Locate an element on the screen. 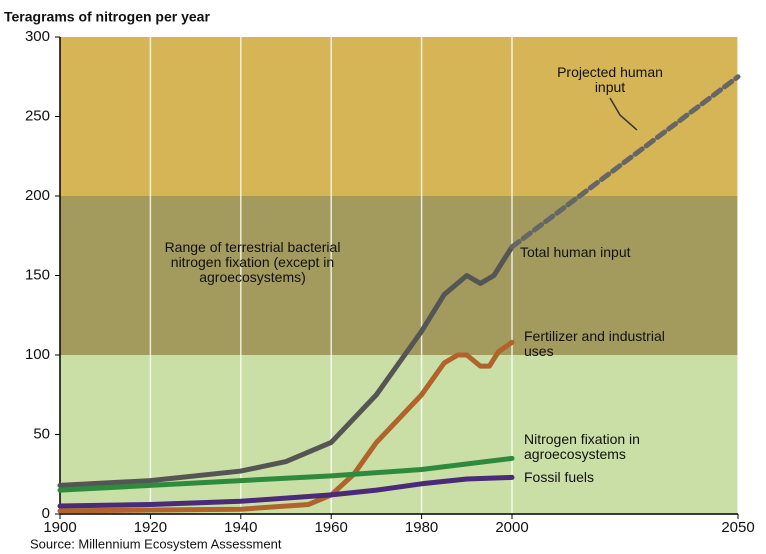 Image resolution: width=766 pixels, height=554 pixels. y-tick-label: 200 is located at coordinates (37, 195).